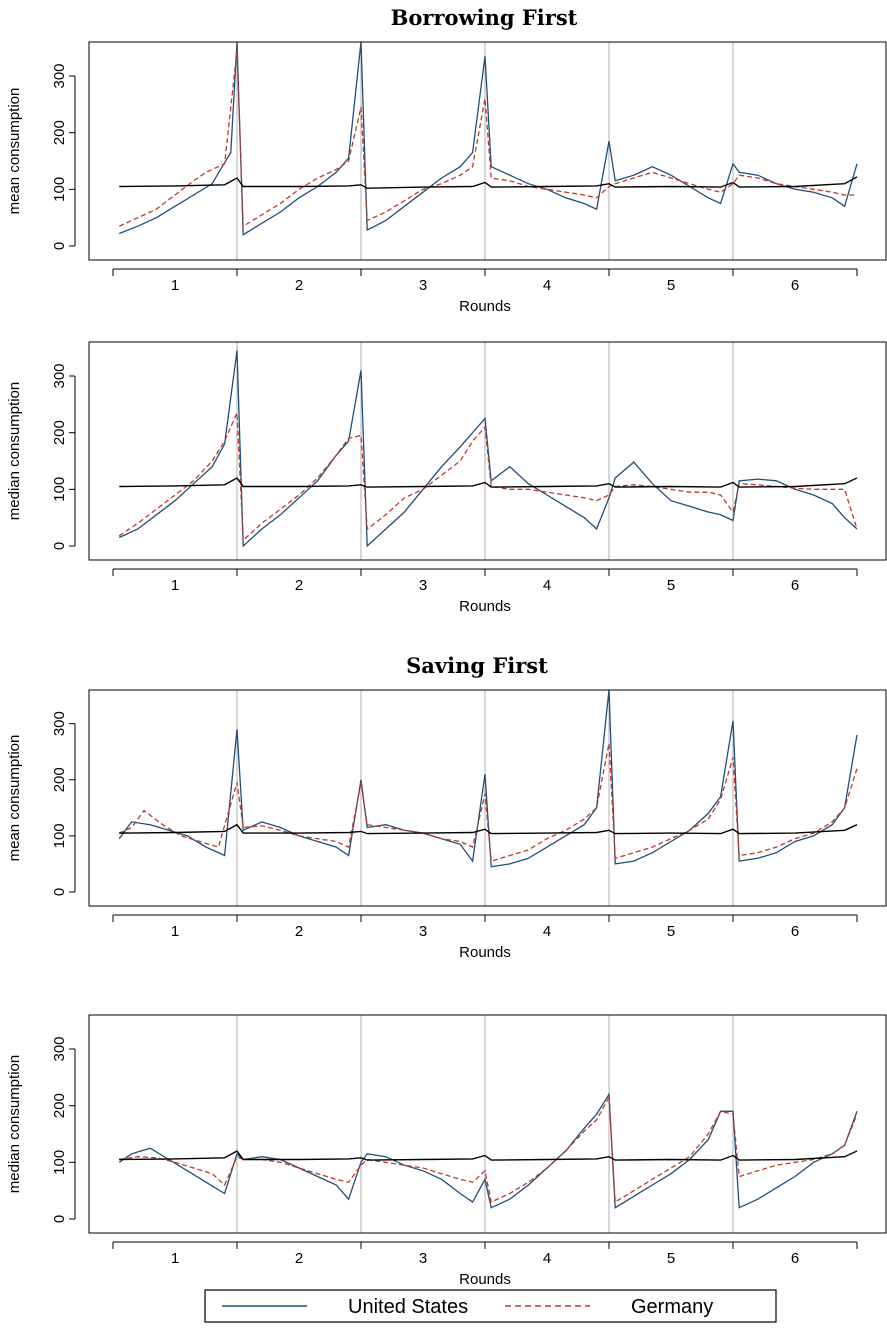 The width and height of the screenshot is (887, 1331). What do you see at coordinates (408, 1307) in the screenshot?
I see `legend-label-united-states: United States` at bounding box center [408, 1307].